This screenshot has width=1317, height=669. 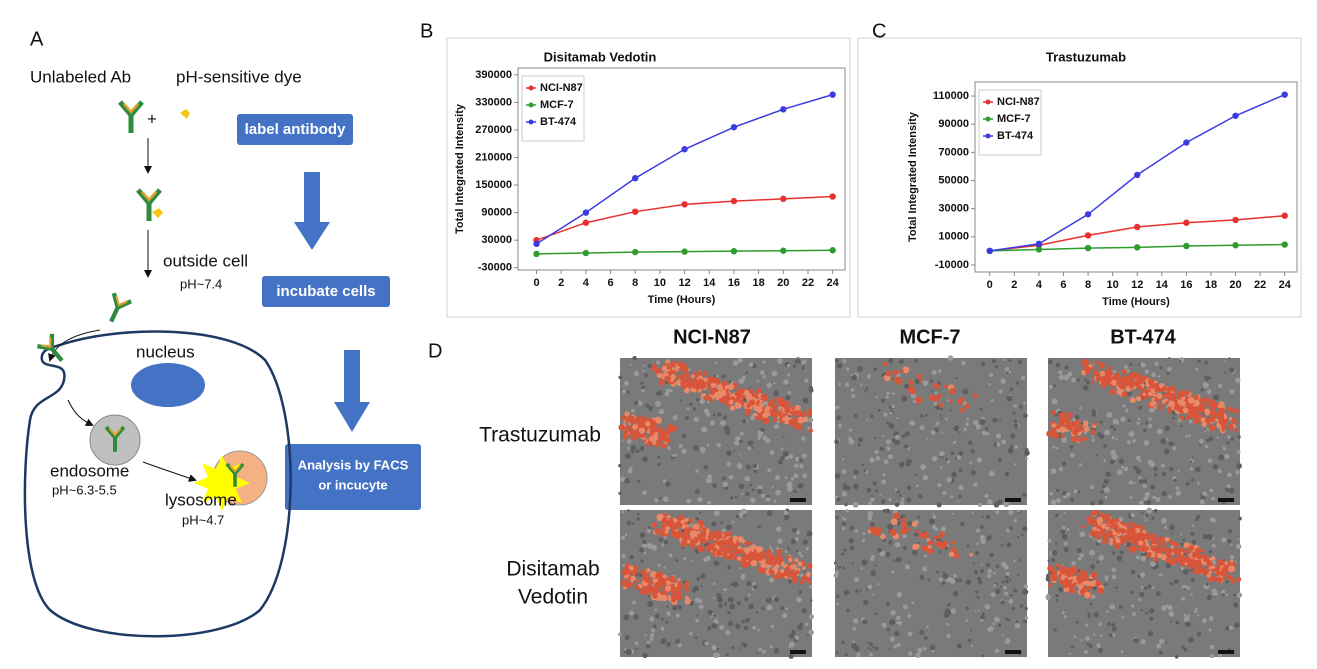 I want to click on panel-letter: A, so click(x=37, y=39).